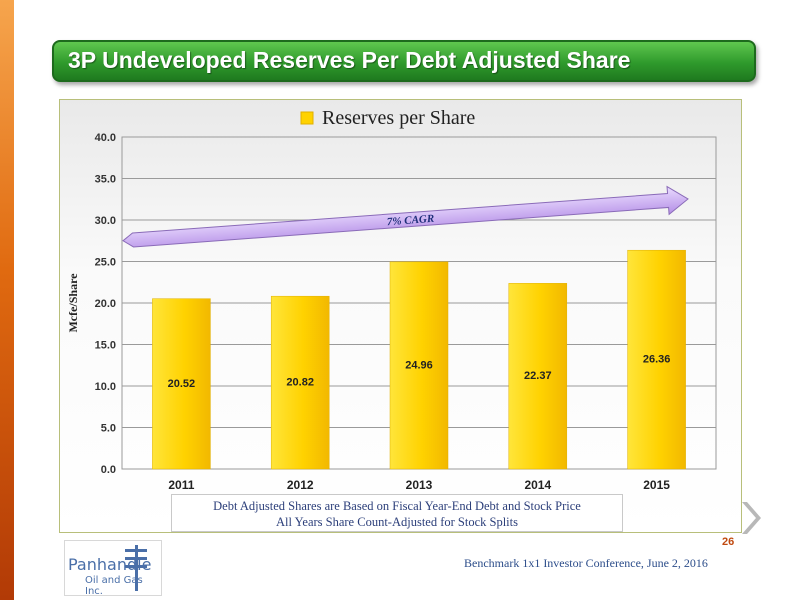 This screenshot has width=800, height=600. I want to click on side-accent-bar, so click(7, 300).